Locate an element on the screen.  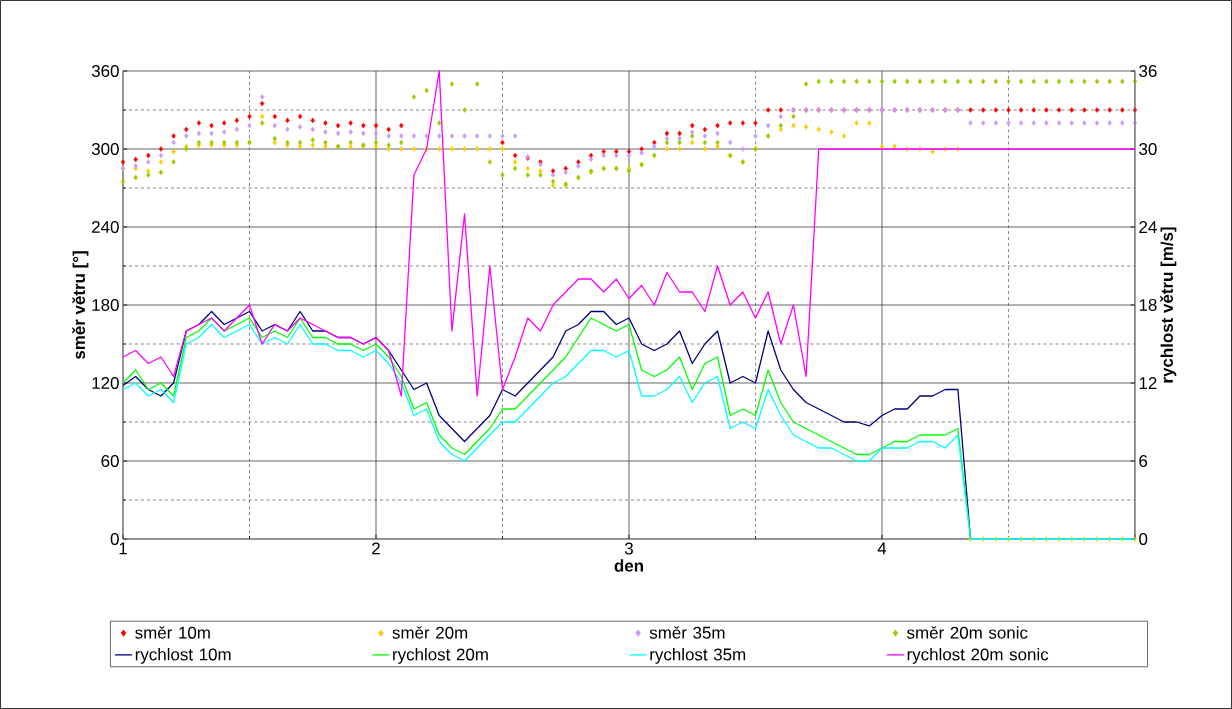
legend-label: směr 10m is located at coordinates (172, 632).